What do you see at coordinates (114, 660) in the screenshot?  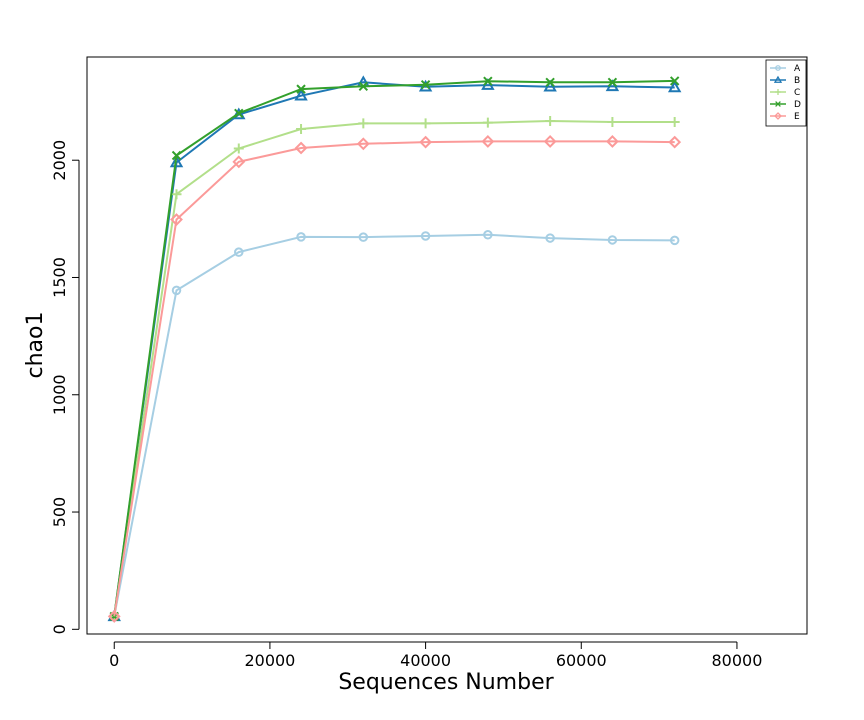 I see `x-tick-label: 0` at bounding box center [114, 660].